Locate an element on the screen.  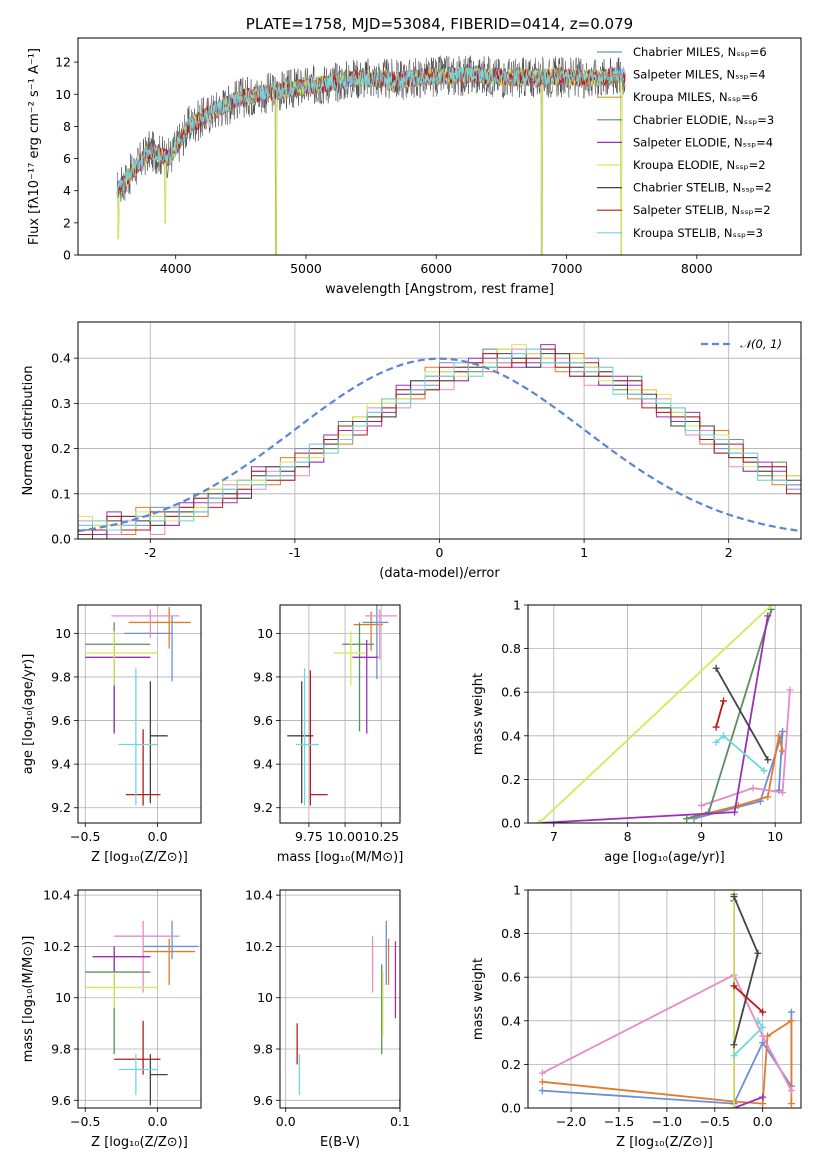
y-axis-label: mass weight is located at coordinates (478, 999).